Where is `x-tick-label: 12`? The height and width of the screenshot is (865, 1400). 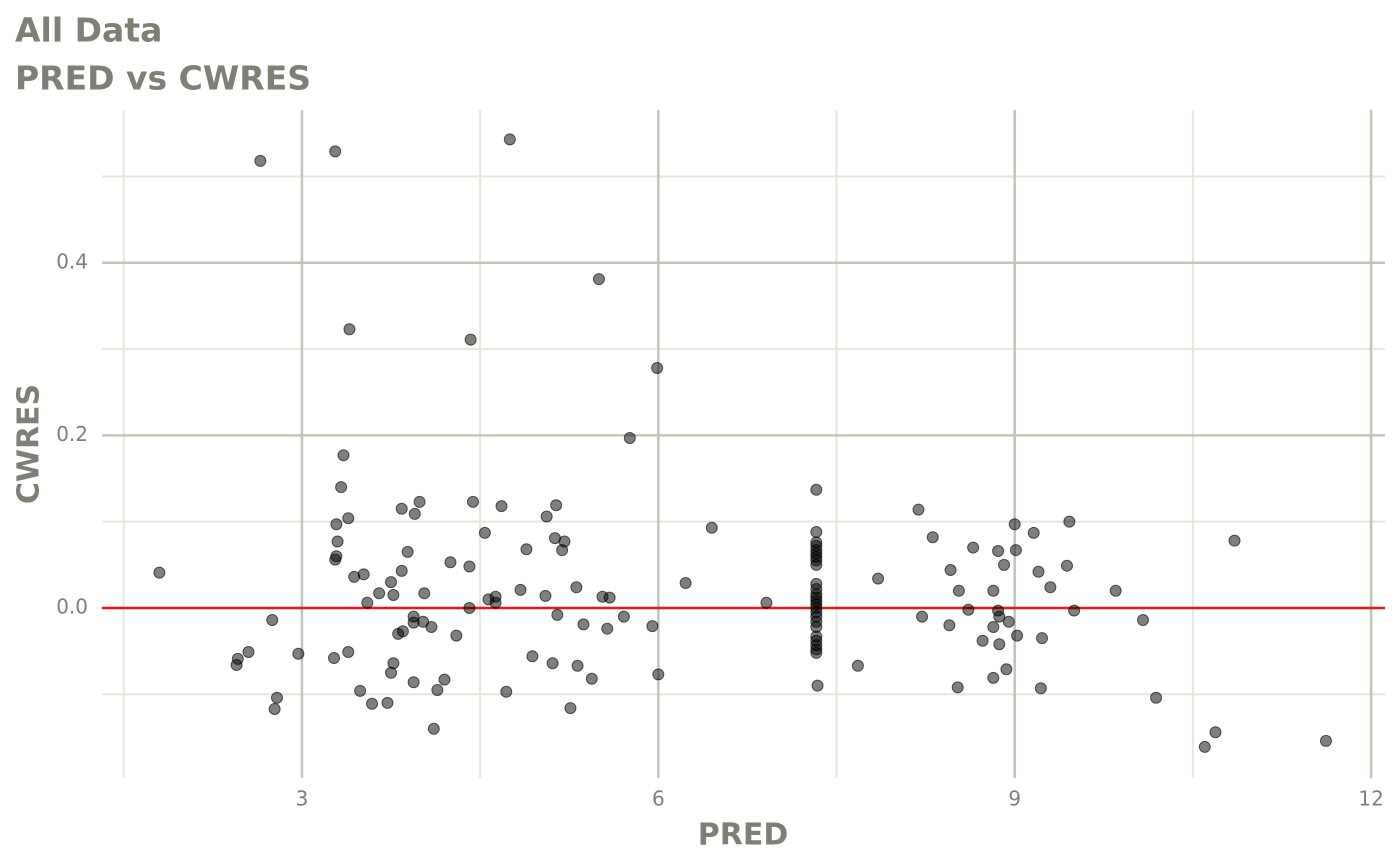
x-tick-label: 12 is located at coordinates (1370, 799).